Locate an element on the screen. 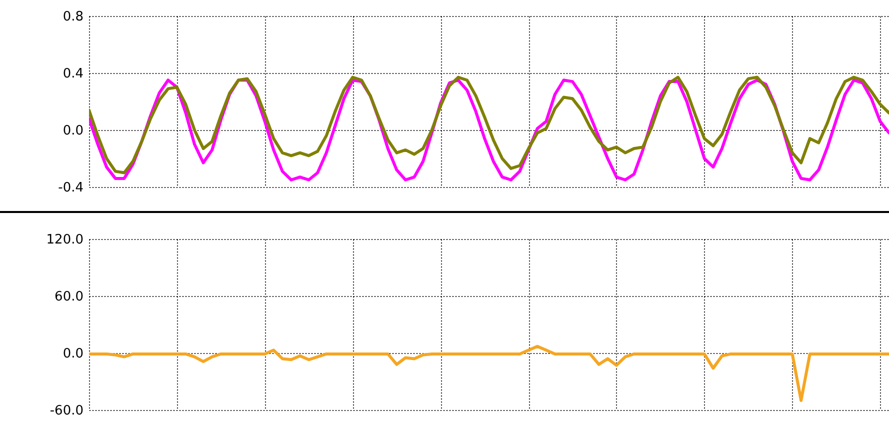 This screenshot has height=422, width=889. y-tick-label: -0.4 is located at coordinates (71, 188).